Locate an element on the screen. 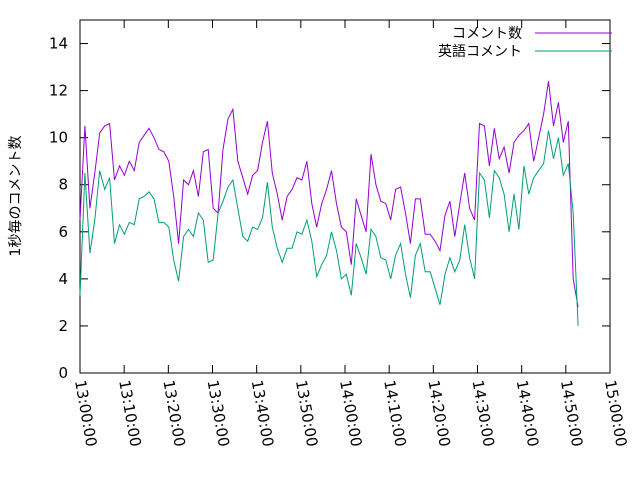 The height and width of the screenshot is (480, 640). x-tick-label: 13:40:00 is located at coordinates (262, 413).